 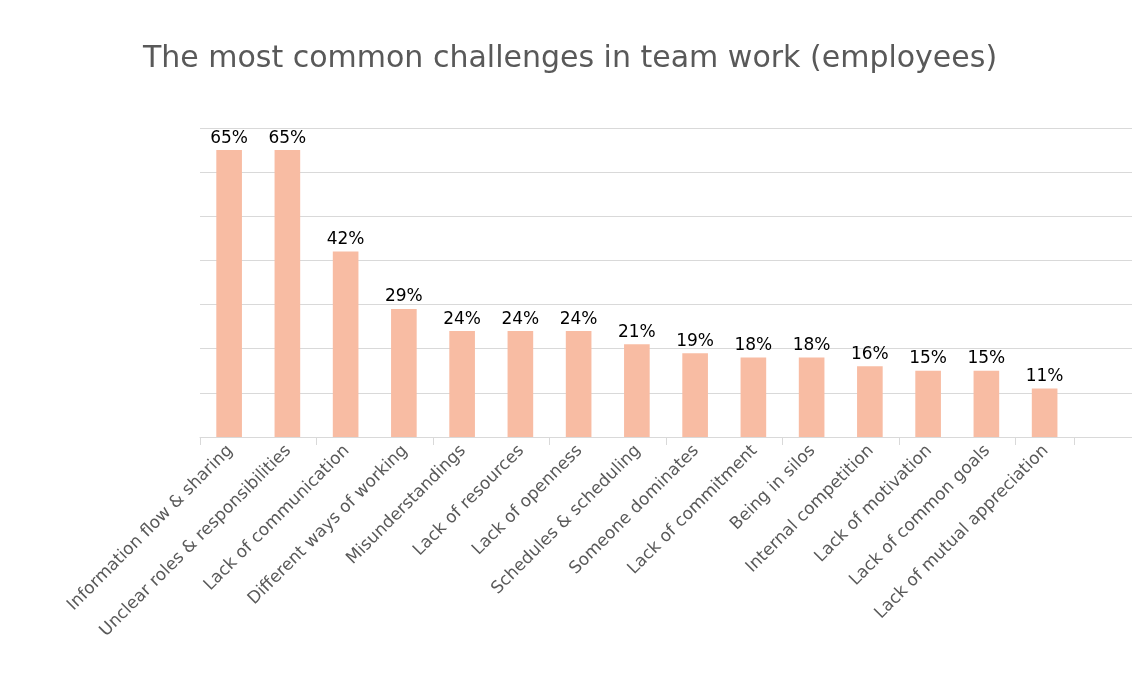 I want to click on data-label: 11%, so click(x=1044, y=374).